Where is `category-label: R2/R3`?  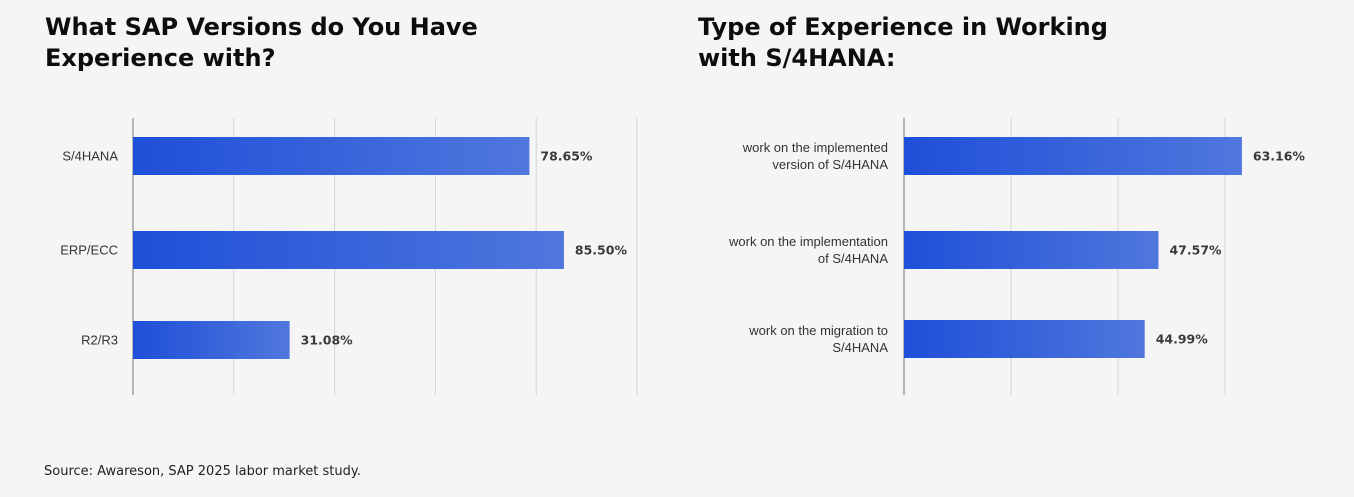 category-label: R2/R3 is located at coordinates (99, 340).